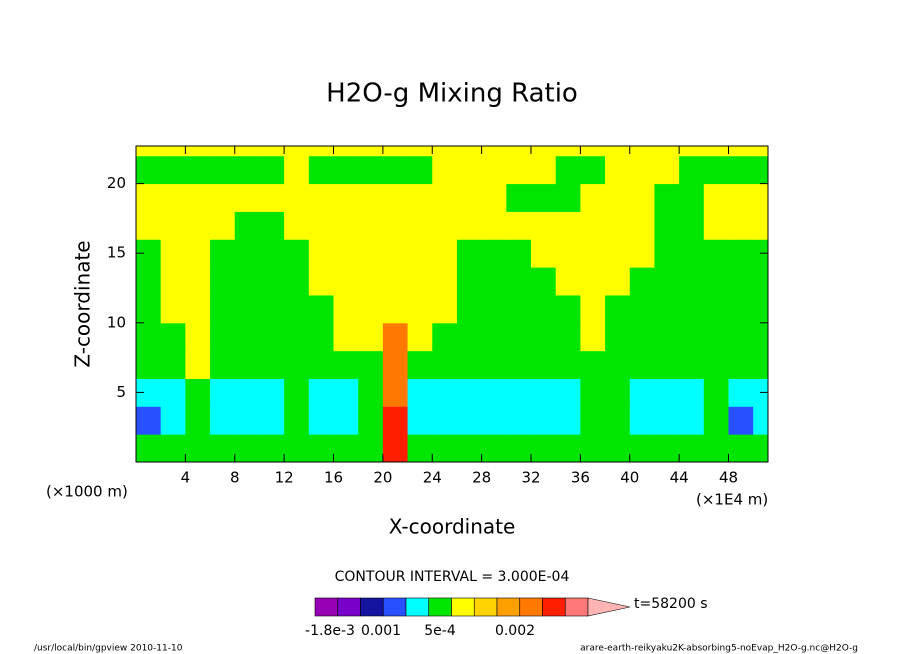 The image size is (904, 654). I want to click on y-tick-label: 15, so click(116, 253).